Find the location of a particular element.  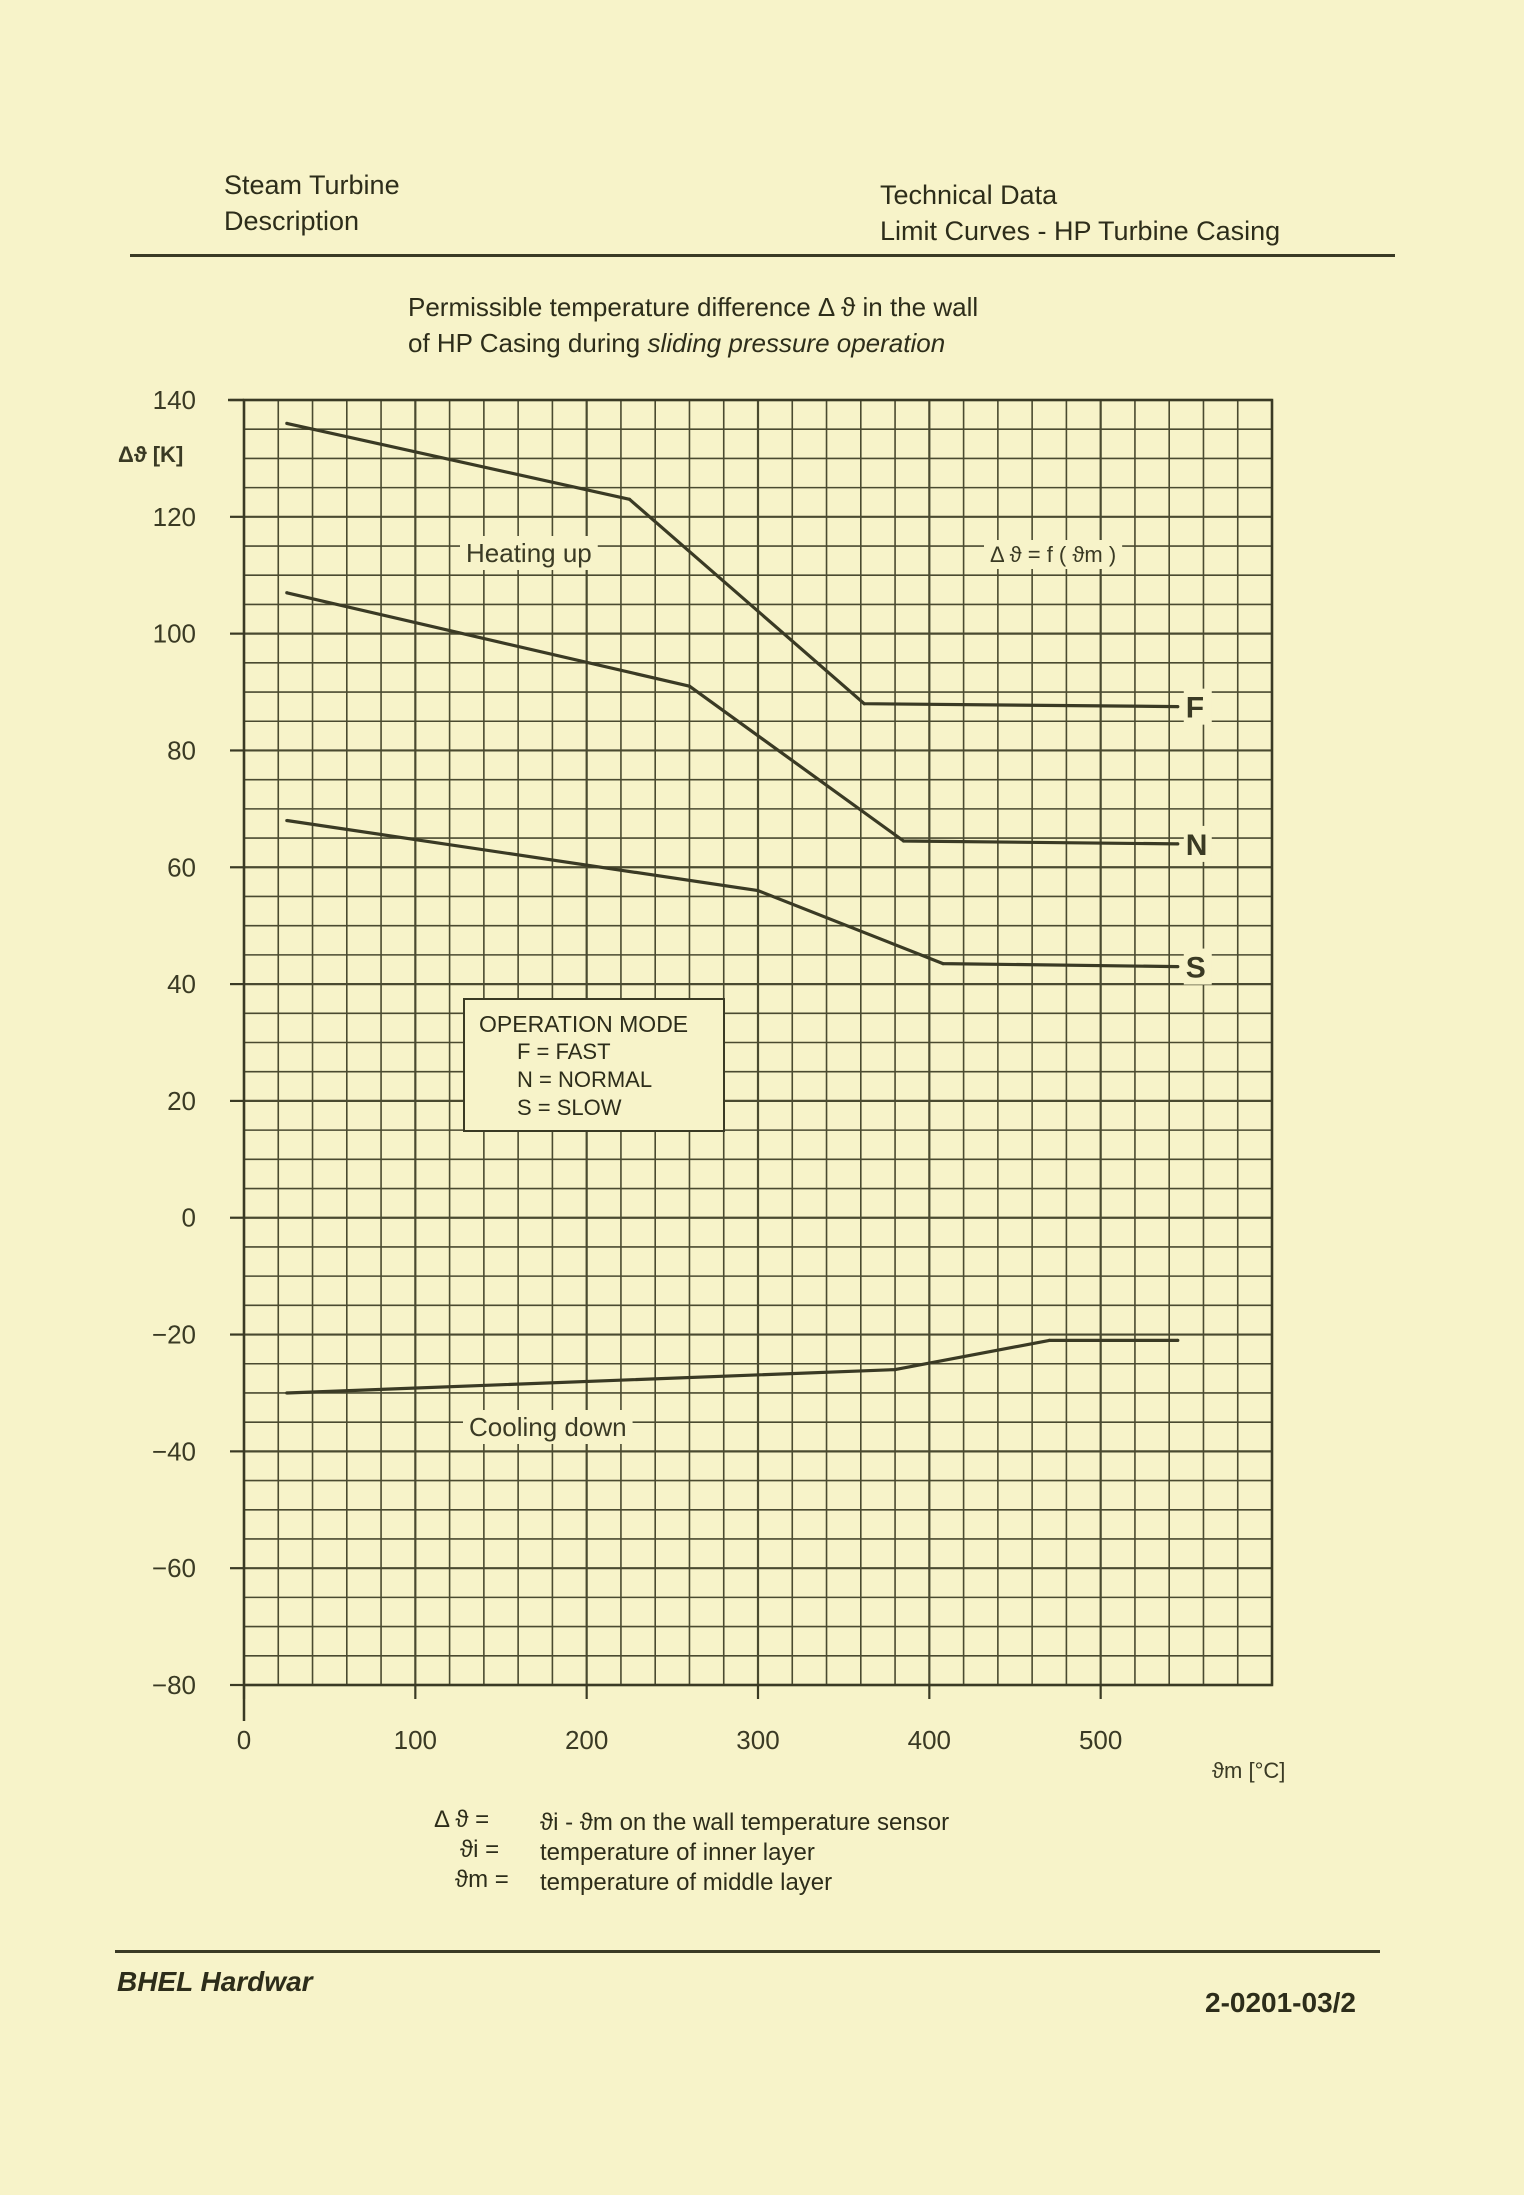

x-axis-label: ϑm [°C] is located at coordinates (1248, 1770).